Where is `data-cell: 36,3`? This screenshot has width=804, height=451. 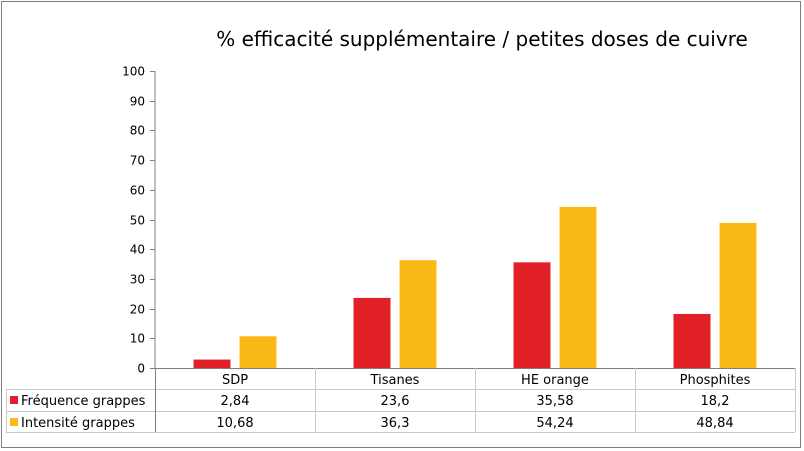 data-cell: 36,3 is located at coordinates (395, 423).